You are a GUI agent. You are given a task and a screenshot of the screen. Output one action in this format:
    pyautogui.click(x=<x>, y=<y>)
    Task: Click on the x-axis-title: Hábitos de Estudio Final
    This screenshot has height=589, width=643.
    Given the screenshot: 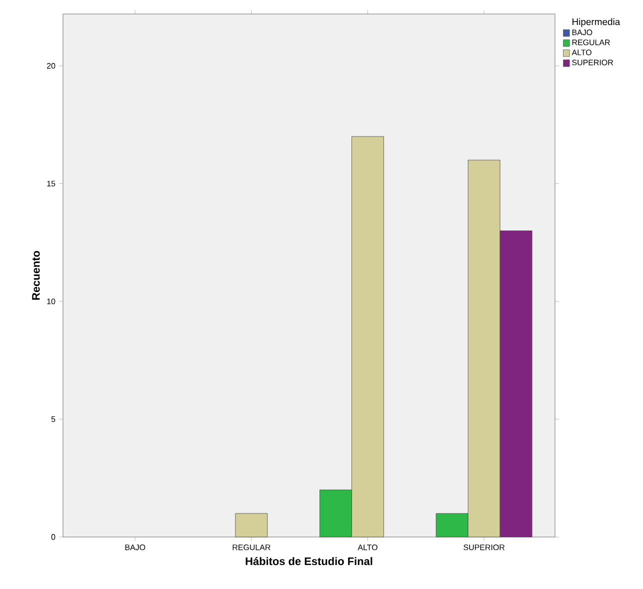 What is the action you would take?
    pyautogui.click(x=309, y=561)
    